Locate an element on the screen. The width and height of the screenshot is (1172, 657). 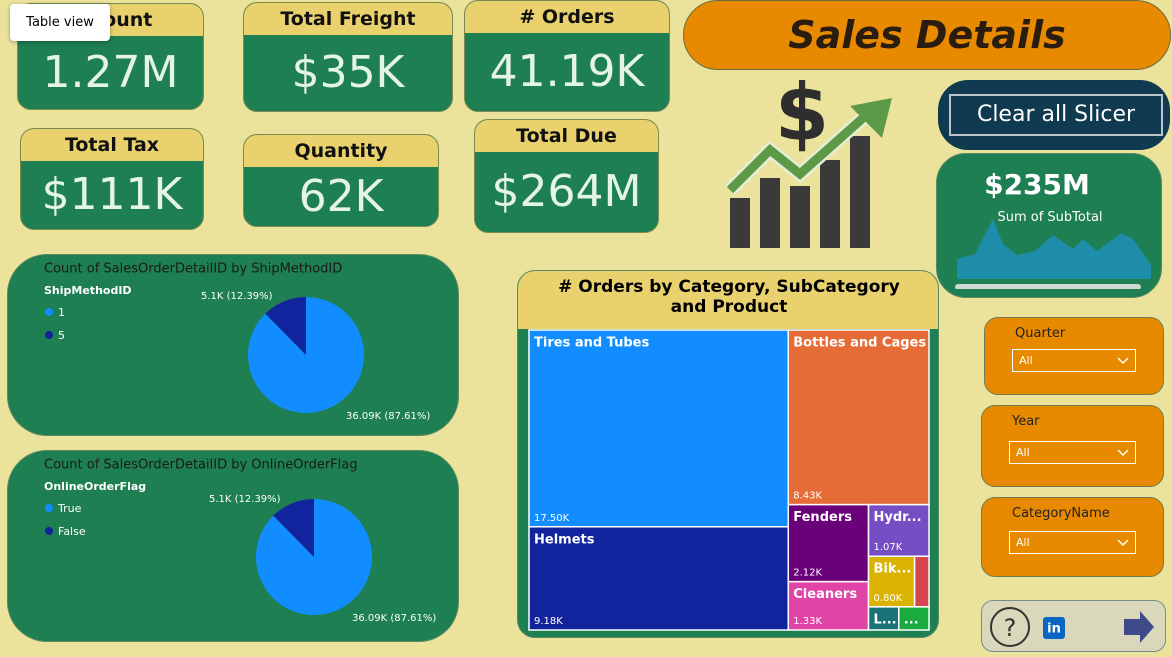
slicer-label: Year is located at coordinates (1026, 421).